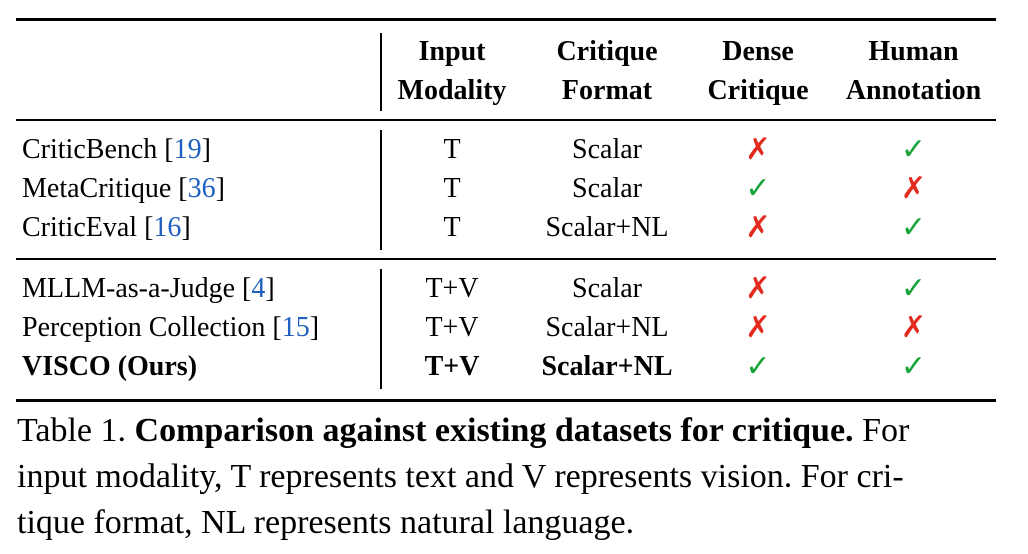 Image resolution: width=1028 pixels, height=554 pixels. What do you see at coordinates (452, 71) in the screenshot?
I see `header-input-modality: Input Modality` at bounding box center [452, 71].